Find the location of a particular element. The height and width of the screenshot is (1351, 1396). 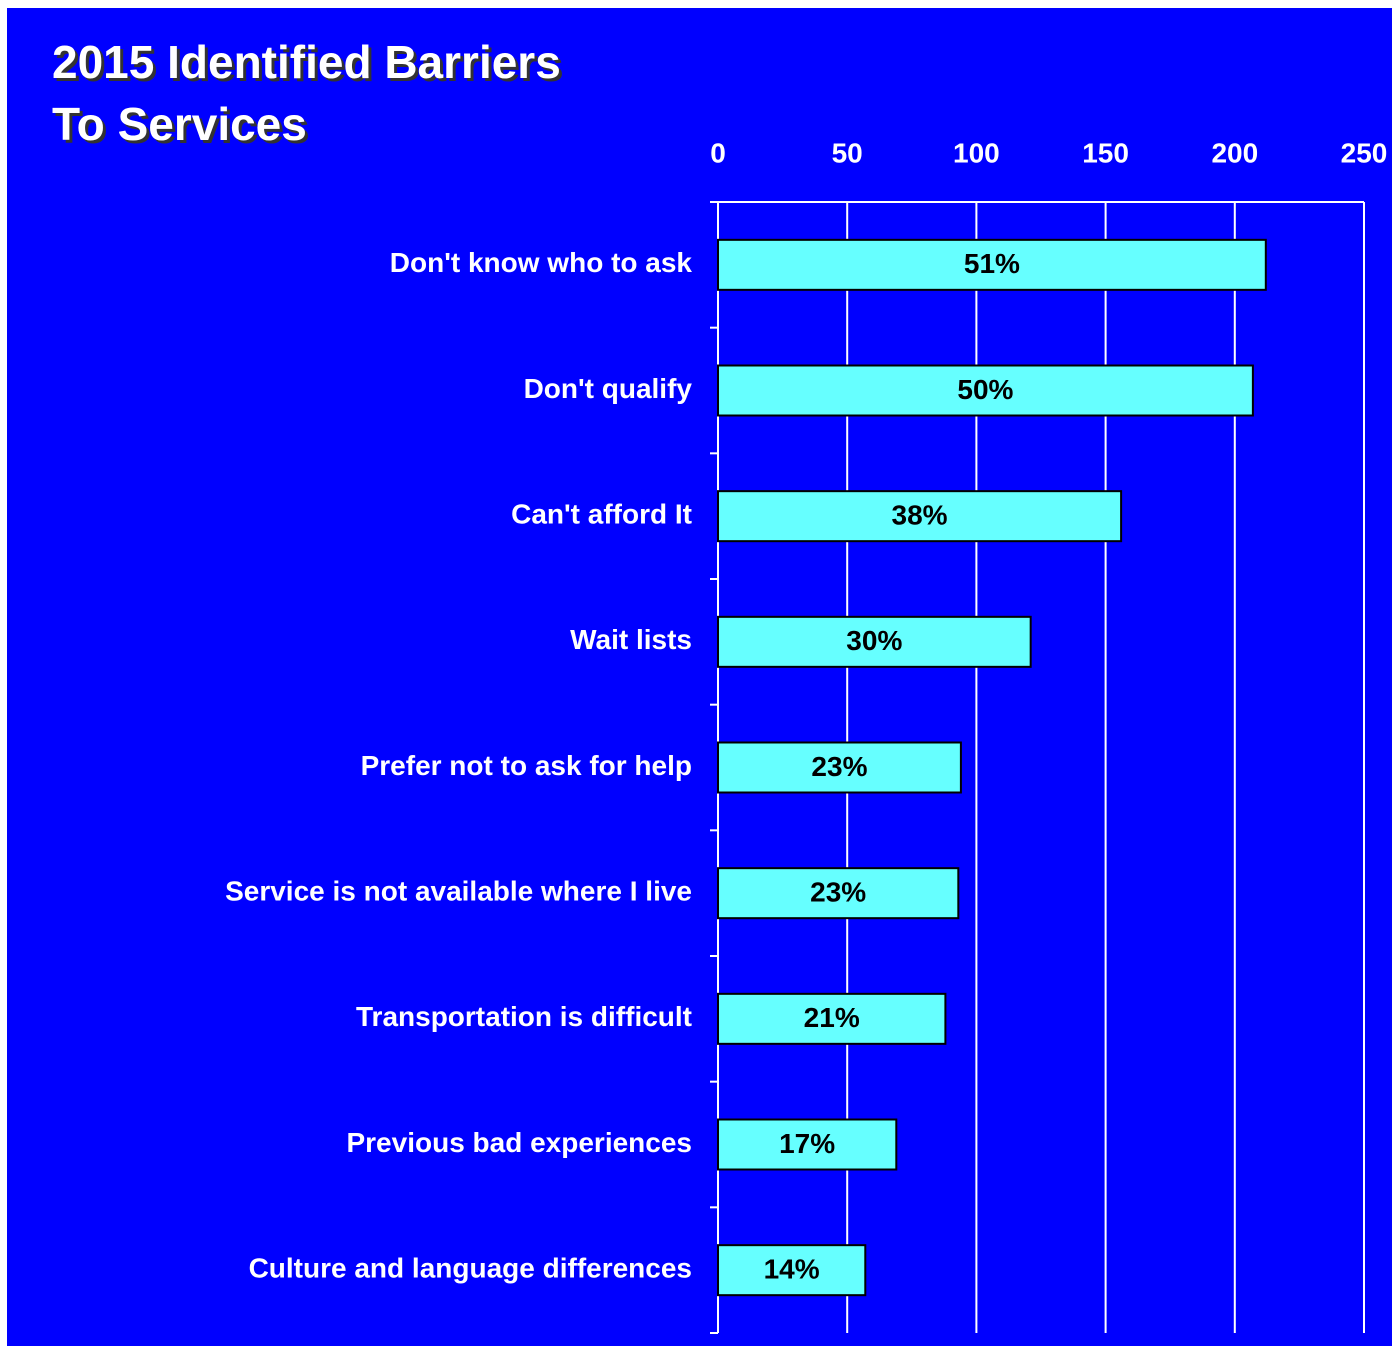

x-tick-label: 250 is located at coordinates (1364, 152).